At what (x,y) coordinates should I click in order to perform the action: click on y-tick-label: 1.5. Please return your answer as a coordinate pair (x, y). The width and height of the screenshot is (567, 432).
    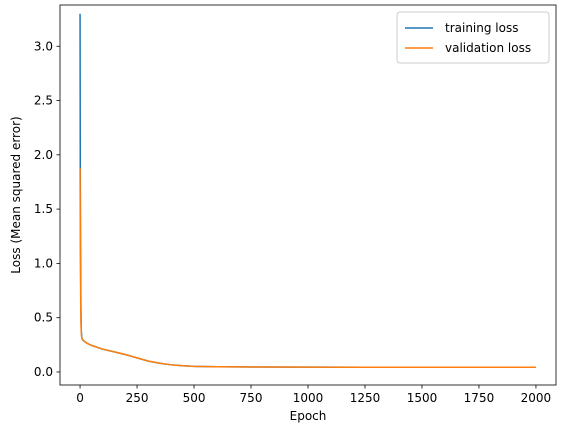
    Looking at the image, I should click on (43, 209).